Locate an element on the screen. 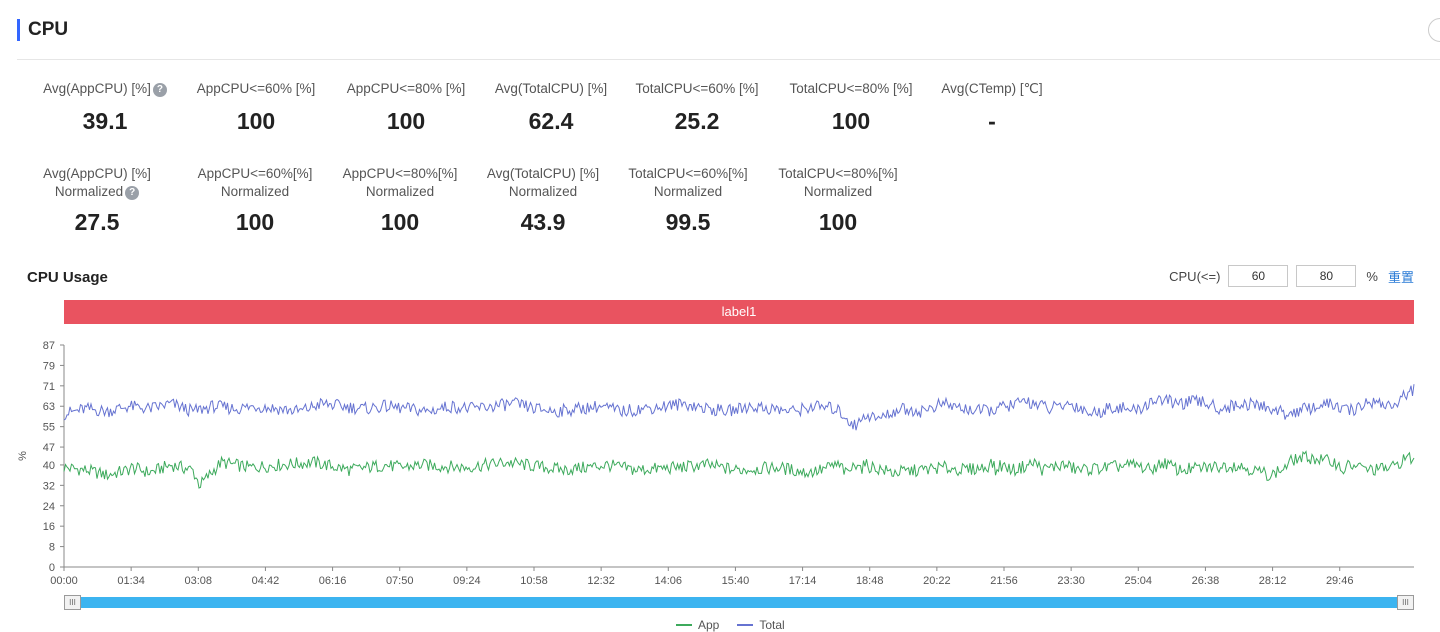 The height and width of the screenshot is (632, 1440). slider-handle-right: III is located at coordinates (1405, 602).